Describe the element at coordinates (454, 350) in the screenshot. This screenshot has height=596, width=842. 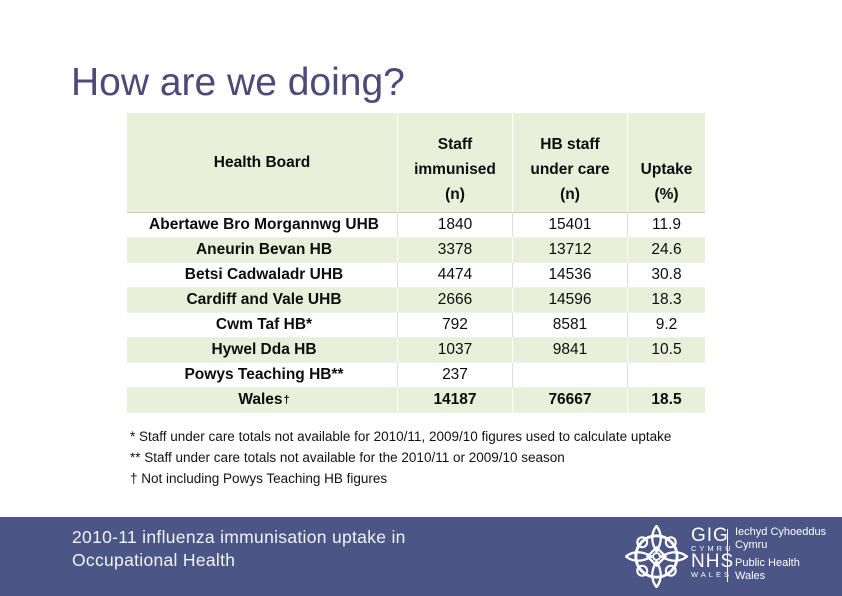
I see `staff-immunised-cell: 1037` at that location.